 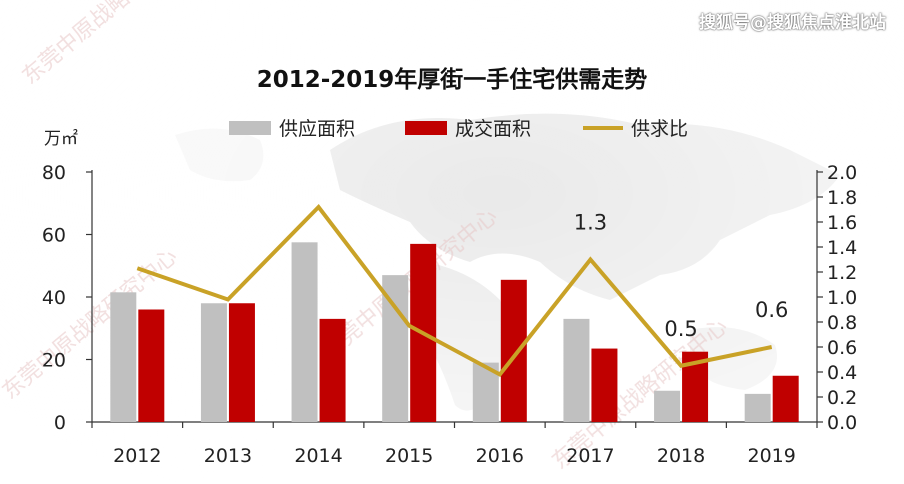 I want to click on chart-title: 2012-2019年厚街一手住宅供需走势, so click(x=452, y=80).